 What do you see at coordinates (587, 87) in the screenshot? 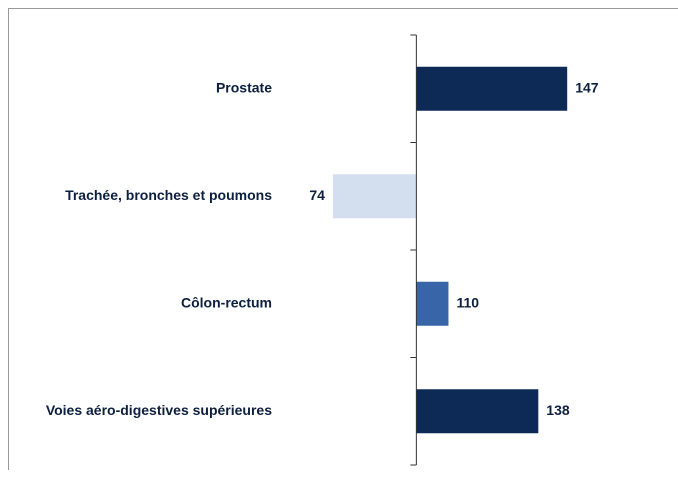
I see `value-label: 147` at bounding box center [587, 87].